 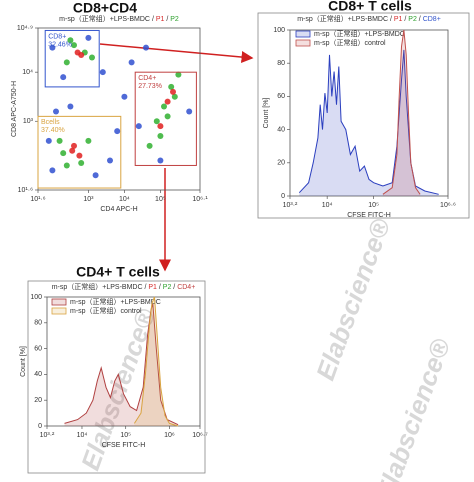 I want to click on arrow, so click(x=176, y=53).